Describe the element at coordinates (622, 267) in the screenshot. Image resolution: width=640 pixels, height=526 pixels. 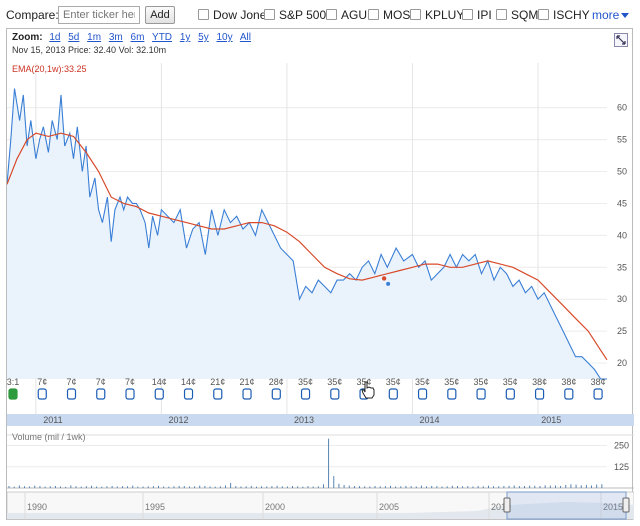
I see `y-tick-label: 35` at that location.